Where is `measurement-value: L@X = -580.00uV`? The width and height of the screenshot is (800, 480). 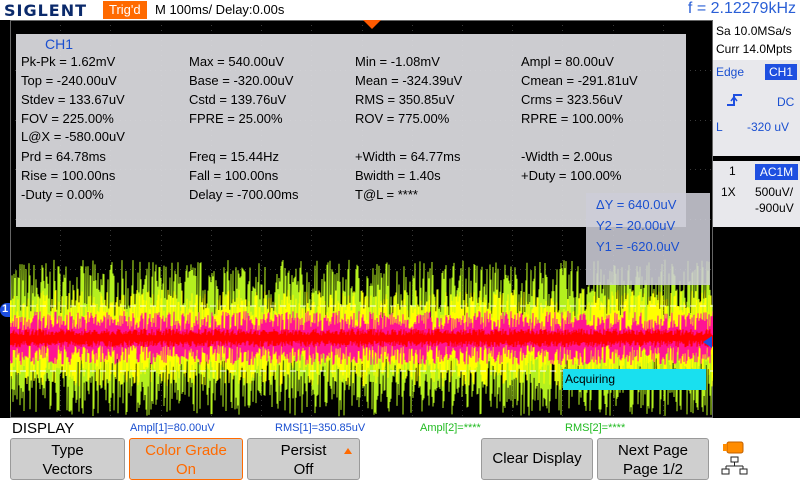 measurement-value: L@X = -580.00uV is located at coordinates (73, 136).